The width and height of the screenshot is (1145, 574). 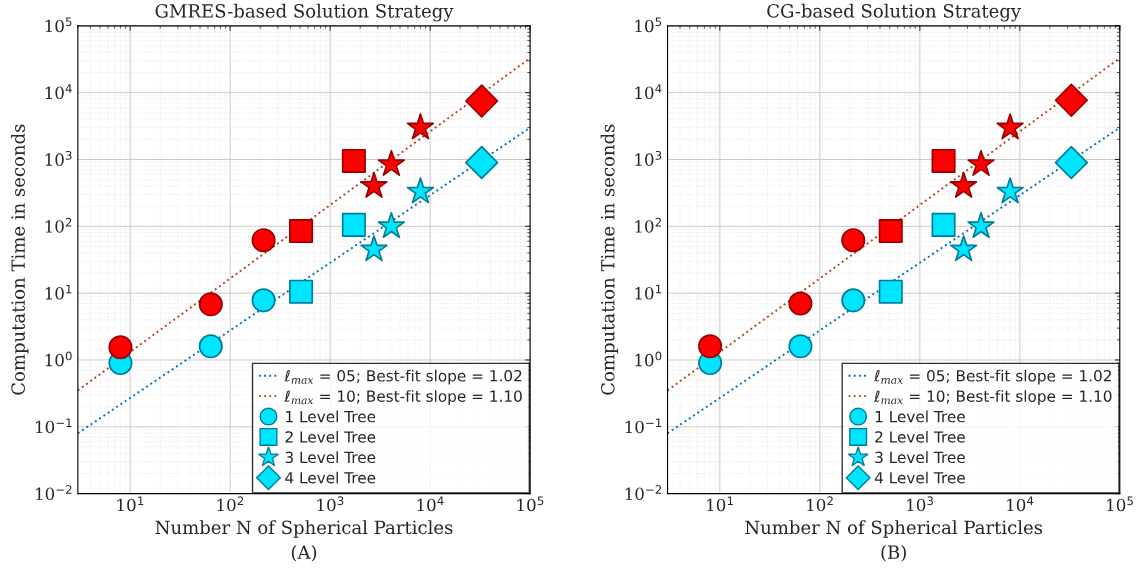 What do you see at coordinates (893, 553) in the screenshot?
I see `text: (B)` at bounding box center [893, 553].